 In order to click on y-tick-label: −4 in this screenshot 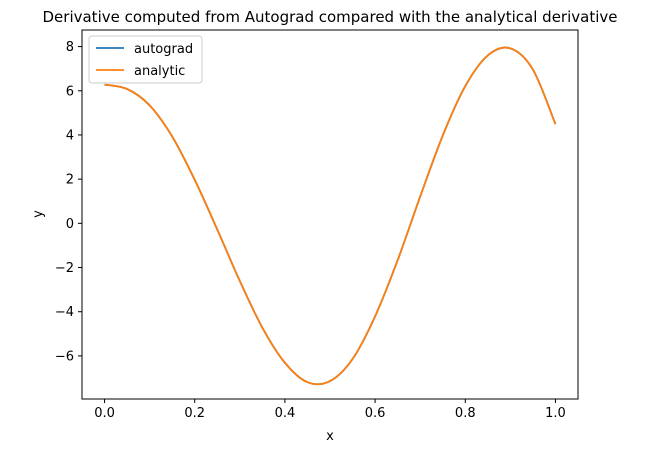, I will do `click(64, 312)`.